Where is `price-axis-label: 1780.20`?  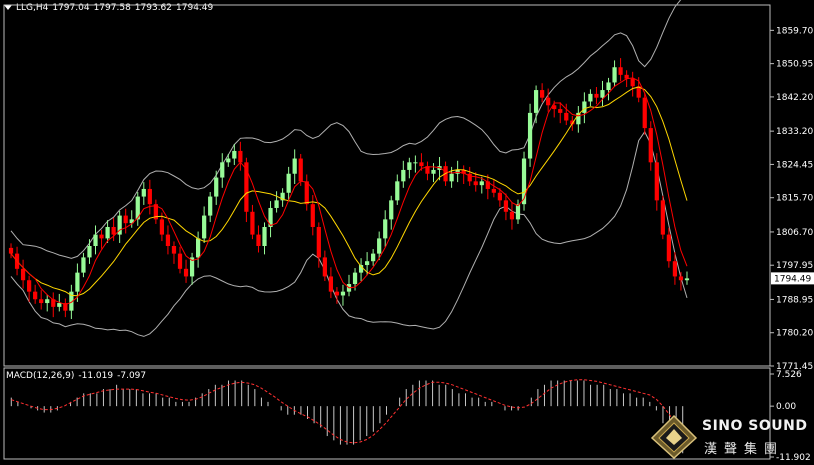
price-axis-label: 1780.20 is located at coordinates (794, 334).